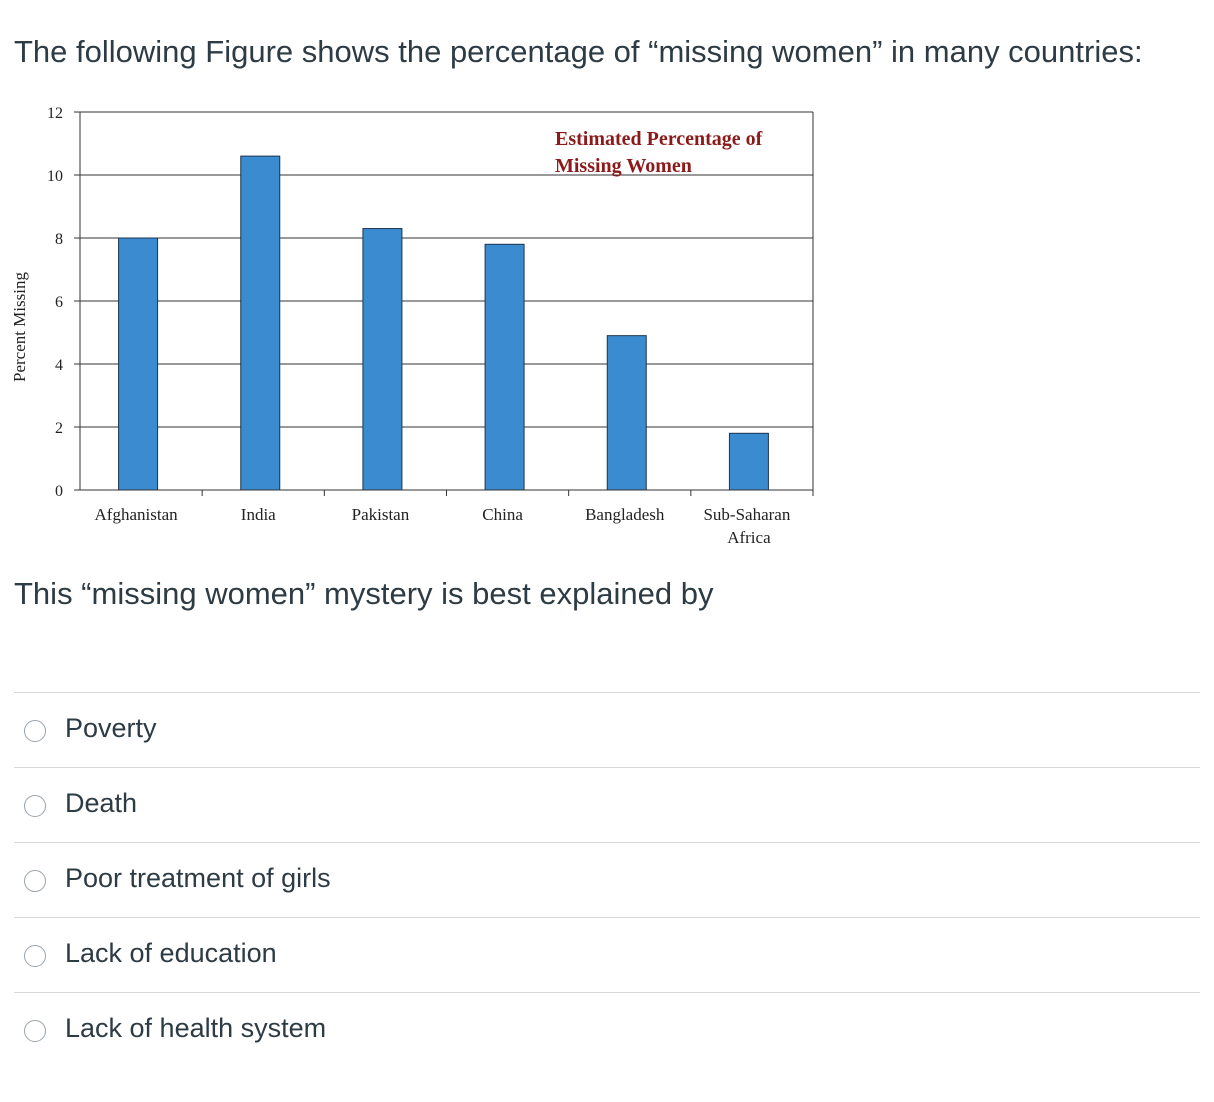 This screenshot has height=1102, width=1214. I want to click on answer-label: Lack of health system, so click(196, 1028).